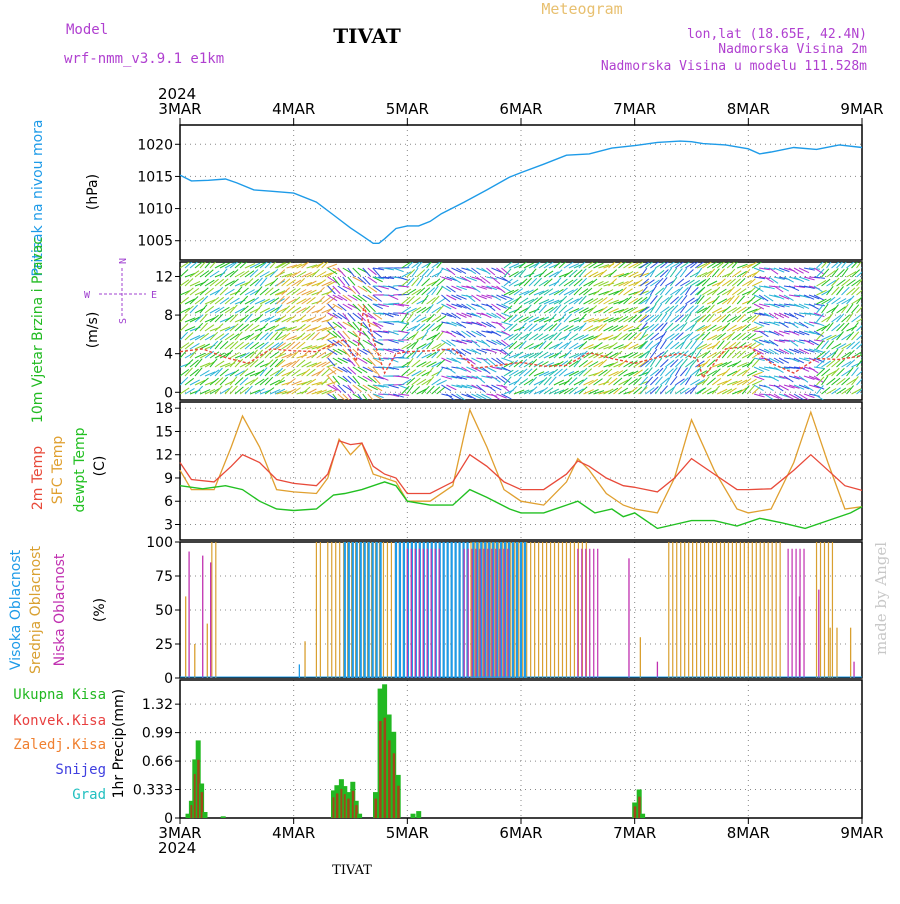 The height and width of the screenshot is (904, 900). I want to click on footer-station: TIVAT, so click(352, 870).